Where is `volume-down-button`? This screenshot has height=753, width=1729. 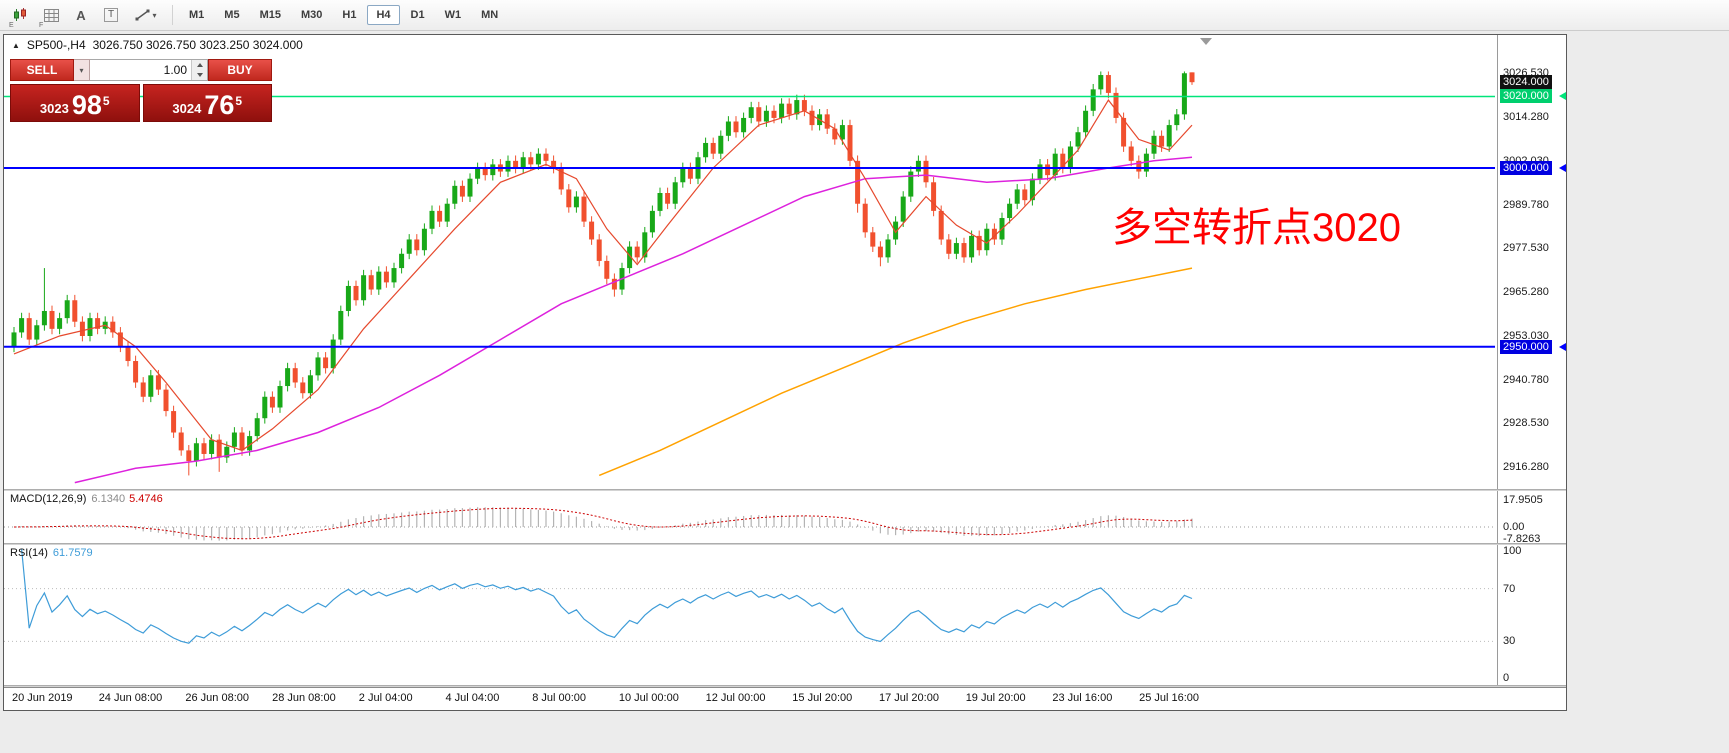
volume-down-button is located at coordinates (199, 75).